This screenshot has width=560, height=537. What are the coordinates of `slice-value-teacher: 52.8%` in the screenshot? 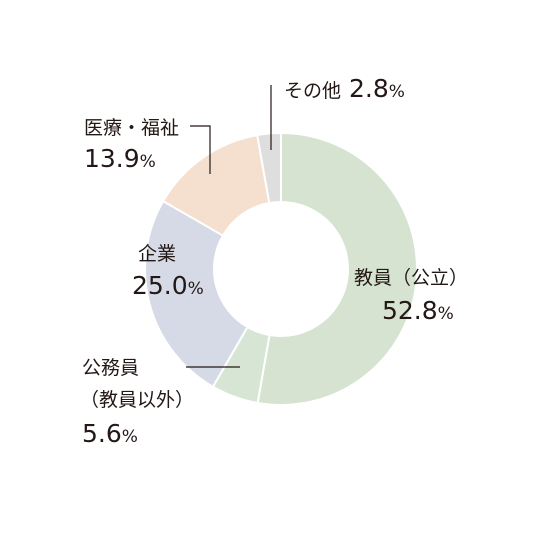 It's located at (418, 310).